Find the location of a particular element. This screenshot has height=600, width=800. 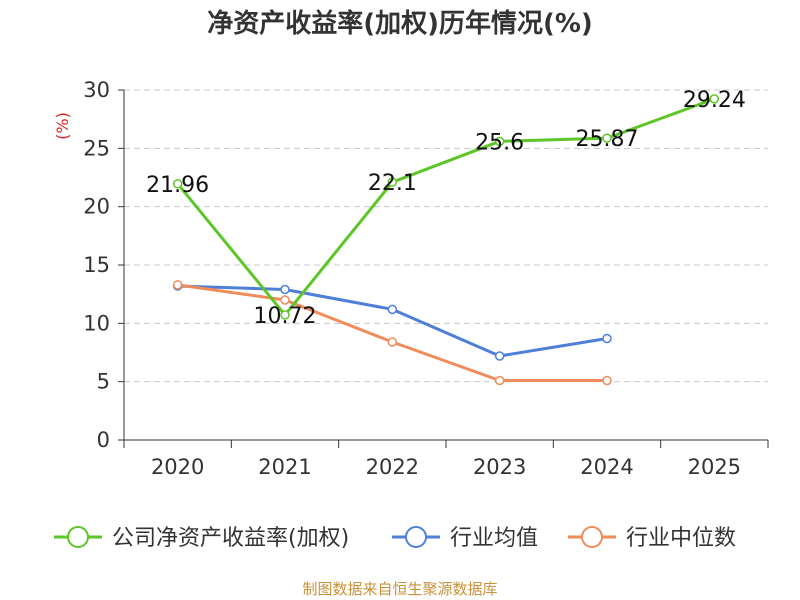

data-label-2023: 25.6 is located at coordinates (499, 142).